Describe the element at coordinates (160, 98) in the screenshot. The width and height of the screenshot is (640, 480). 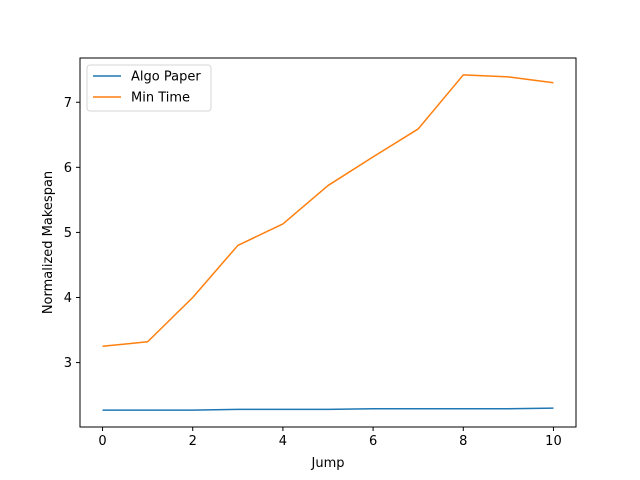
I see `legend-label-min-time: Min Time` at that location.